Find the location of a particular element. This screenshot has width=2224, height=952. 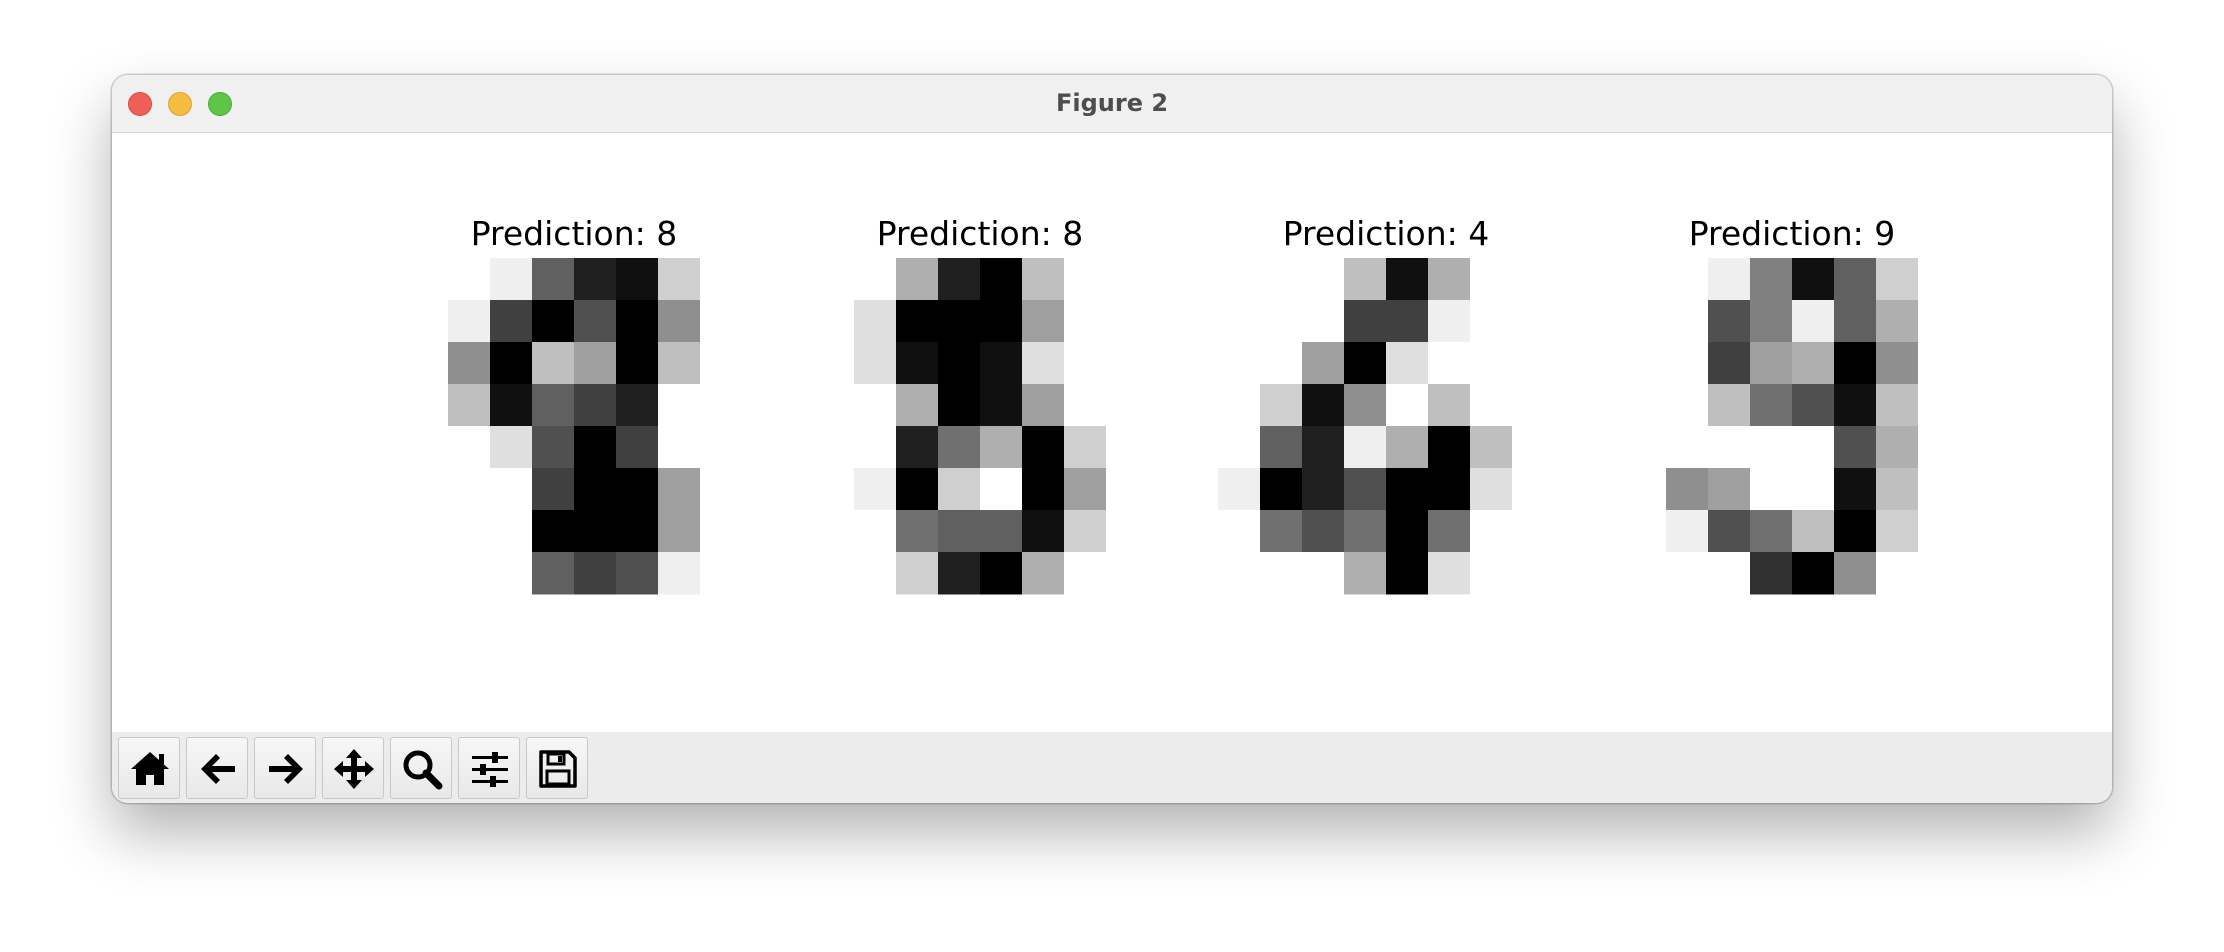

configure-subplots-button is located at coordinates (489, 768).